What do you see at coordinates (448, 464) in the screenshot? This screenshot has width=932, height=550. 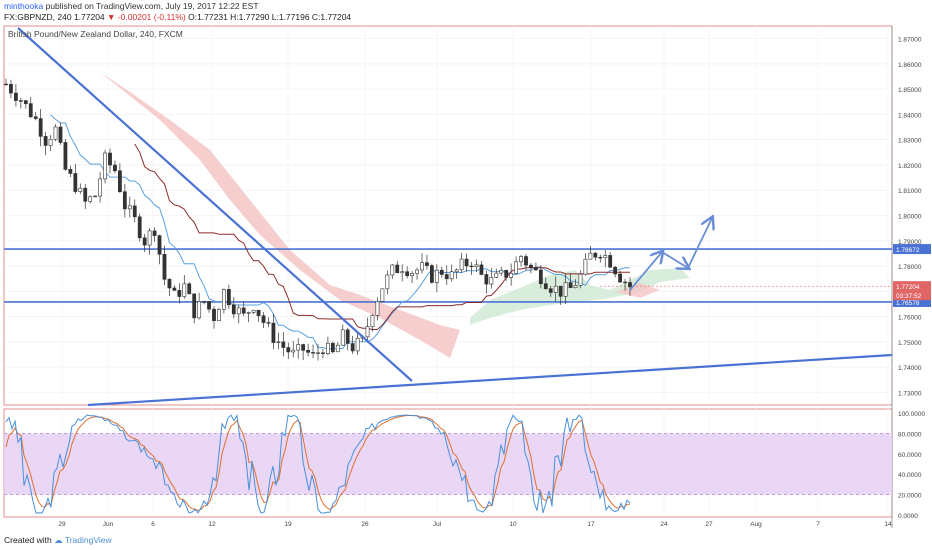 I see `stoch-band` at bounding box center [448, 464].